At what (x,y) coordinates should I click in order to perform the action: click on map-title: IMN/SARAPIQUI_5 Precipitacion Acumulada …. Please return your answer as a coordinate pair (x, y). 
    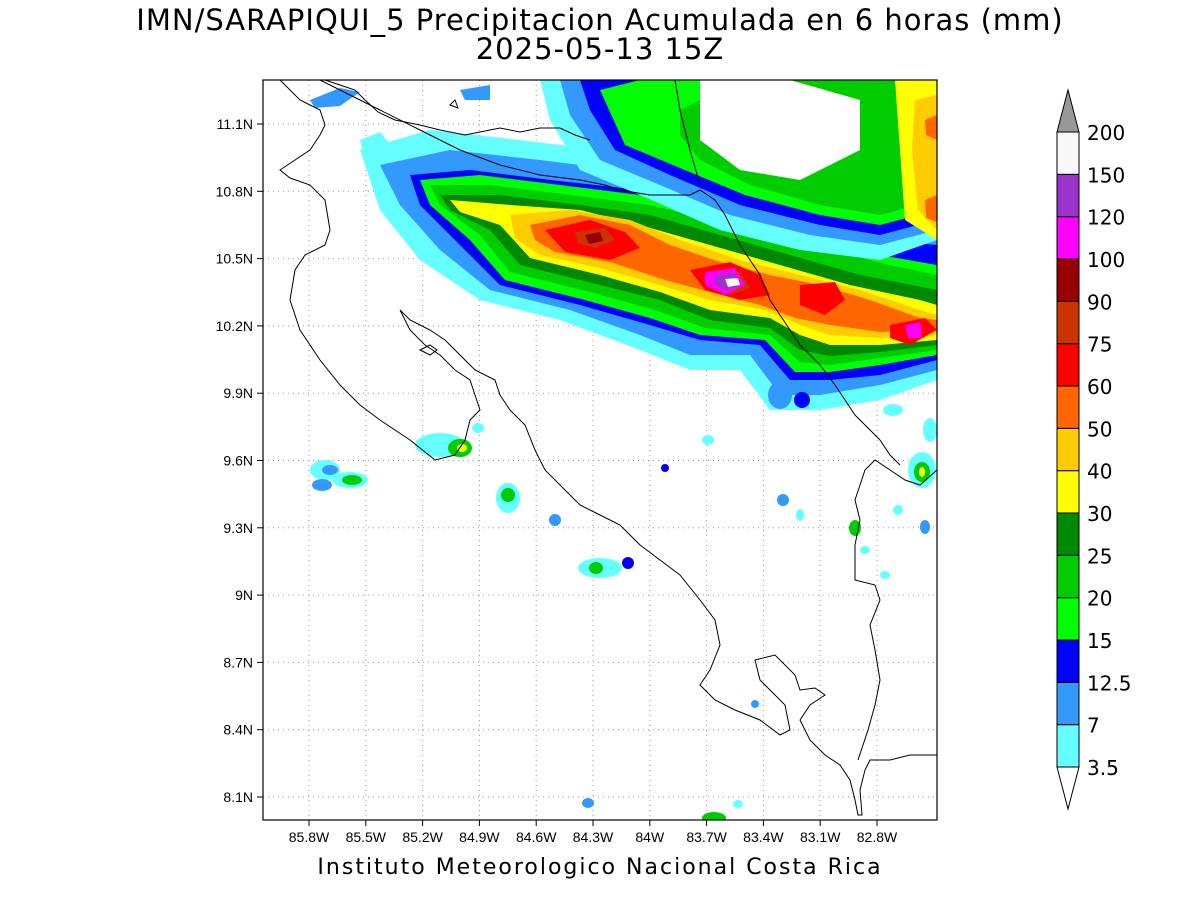
    Looking at the image, I should click on (600, 20).